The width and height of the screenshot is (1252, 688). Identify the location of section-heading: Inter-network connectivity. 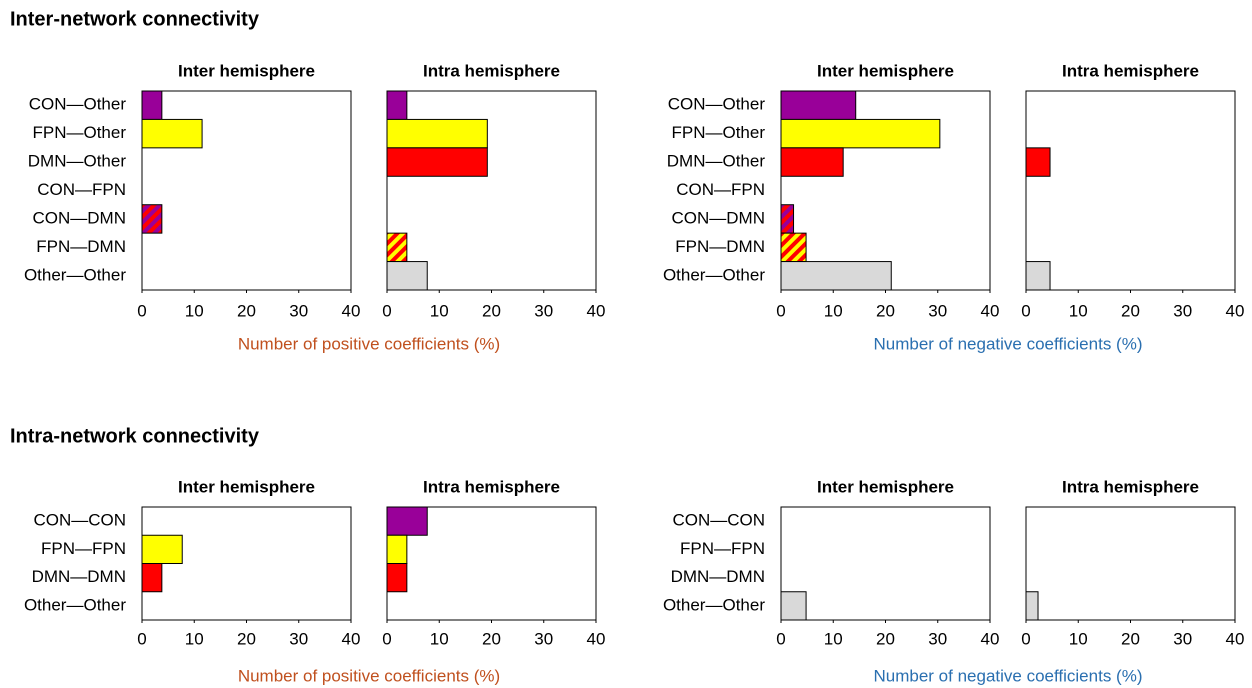
(135, 19).